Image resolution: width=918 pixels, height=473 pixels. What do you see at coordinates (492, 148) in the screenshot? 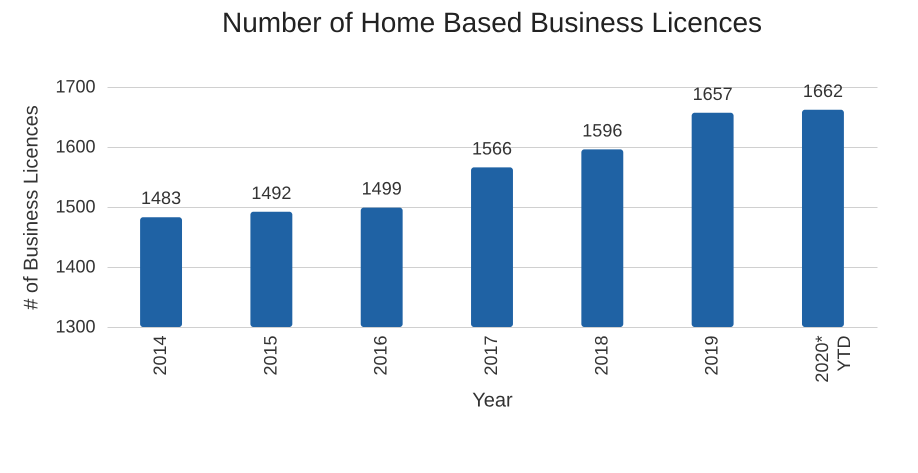
I see `data-label: 1566` at bounding box center [492, 148].